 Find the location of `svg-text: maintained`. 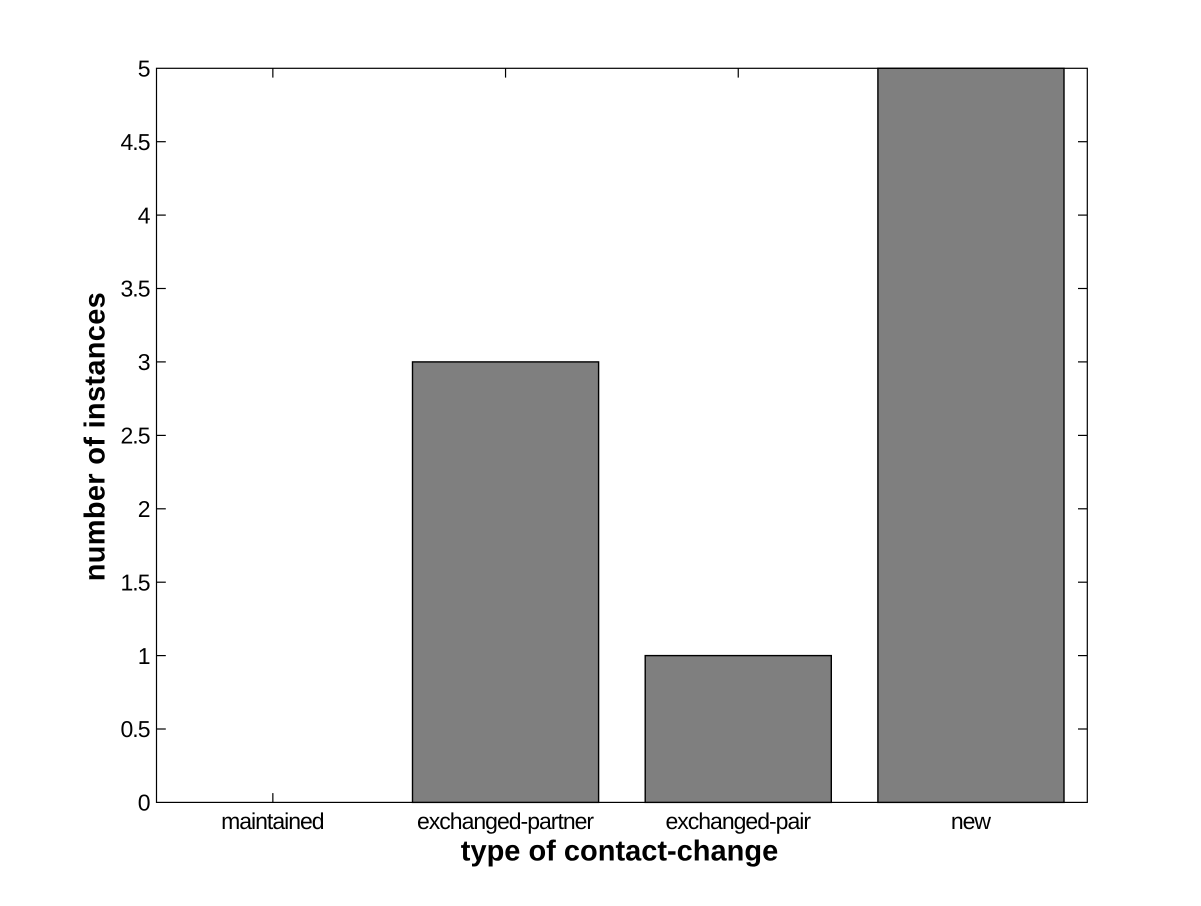

svg-text: maintained is located at coordinates (272, 821).